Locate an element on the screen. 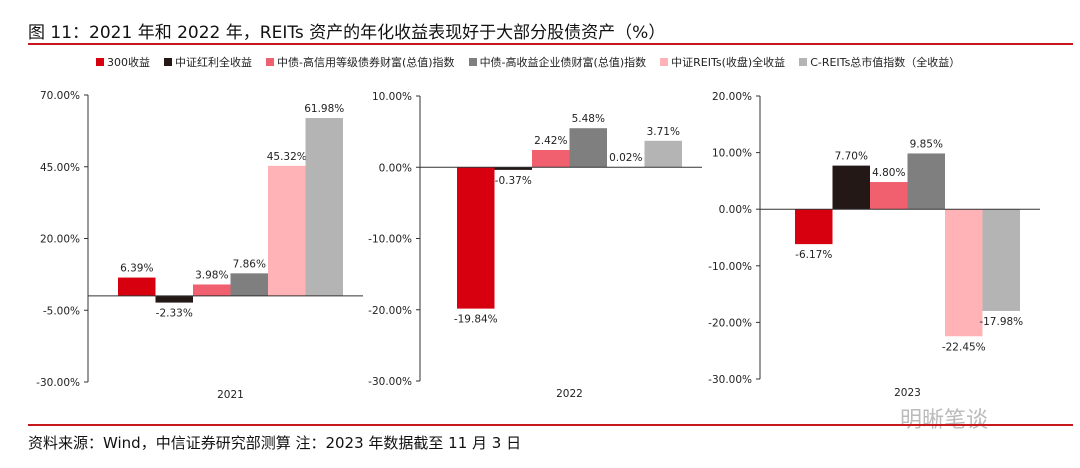  legend-item: C-REITs总市值指数（全收益） is located at coordinates (879, 62).